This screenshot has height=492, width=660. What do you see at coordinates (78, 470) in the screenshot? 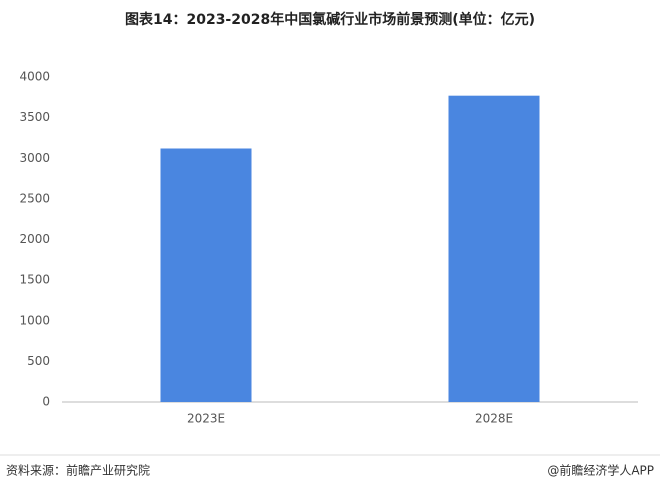
I see `source-note: 资料来源：前瞻产业研究院` at bounding box center [78, 470].